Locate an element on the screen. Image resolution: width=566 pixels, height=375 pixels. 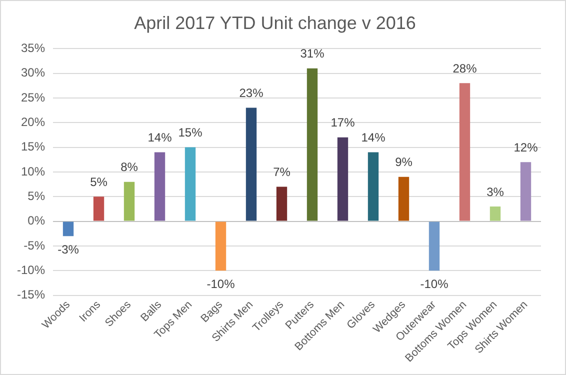
data-label: 17% is located at coordinates (343, 123).